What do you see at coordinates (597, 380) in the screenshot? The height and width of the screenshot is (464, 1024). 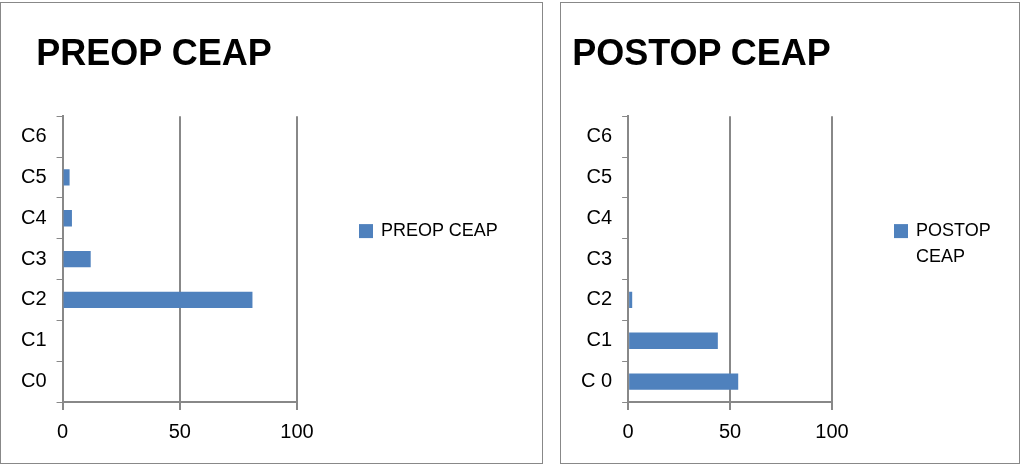 I see `y-tick-label: C 0` at bounding box center [597, 380].